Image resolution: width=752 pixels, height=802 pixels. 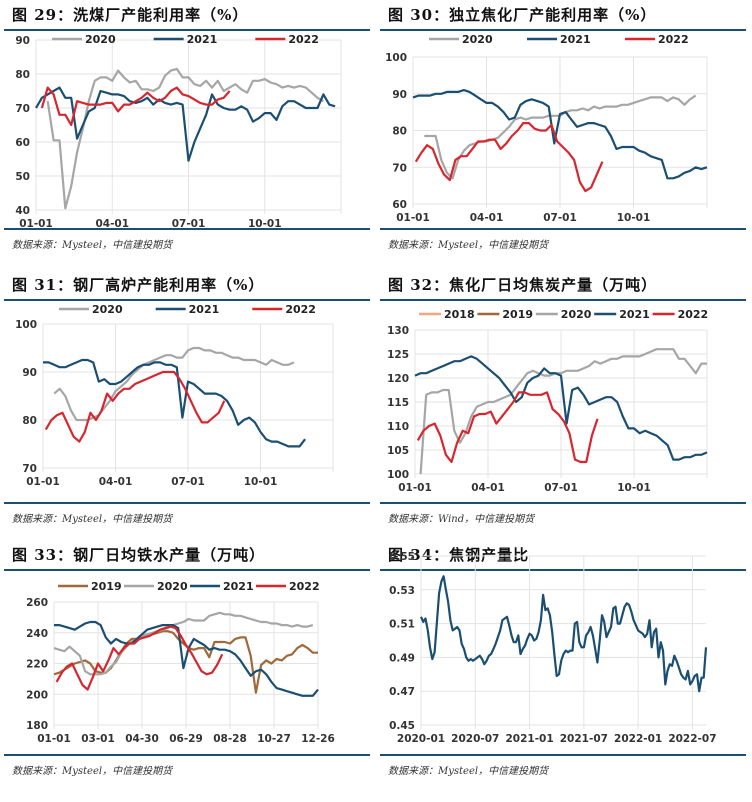 I want to click on x-tick-label: 04-30, so click(x=142, y=739).